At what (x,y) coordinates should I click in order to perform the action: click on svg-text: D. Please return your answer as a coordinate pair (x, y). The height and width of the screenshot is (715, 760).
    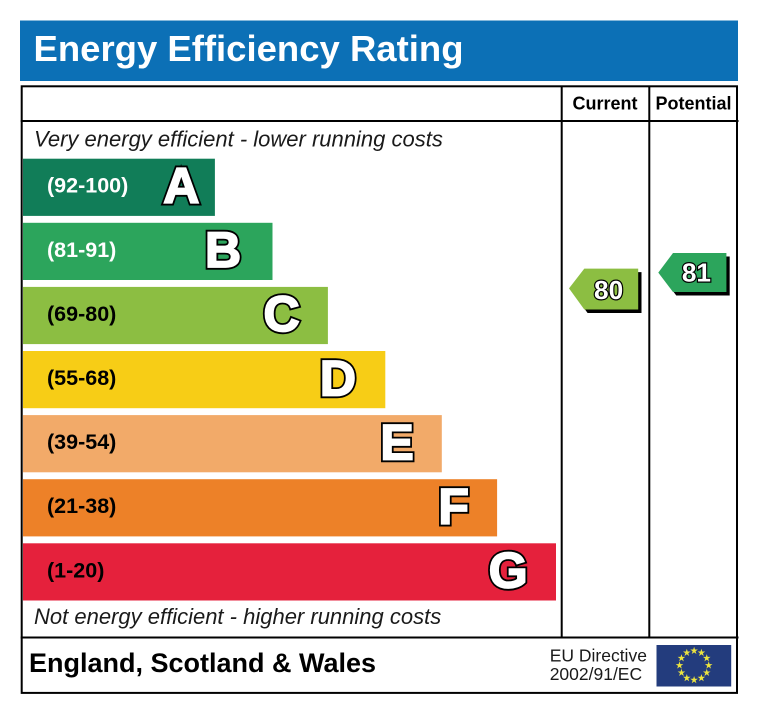
    Looking at the image, I should click on (338, 378).